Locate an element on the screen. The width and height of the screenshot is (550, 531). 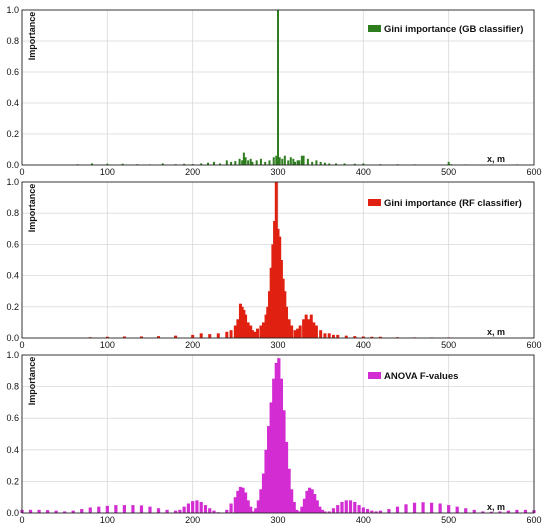
y-tick-label: 0.2 is located at coordinates (12, 481).